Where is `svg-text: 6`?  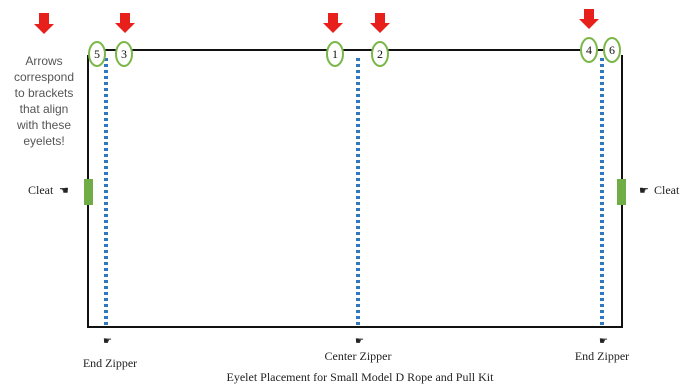 svg-text: 6 is located at coordinates (612, 50).